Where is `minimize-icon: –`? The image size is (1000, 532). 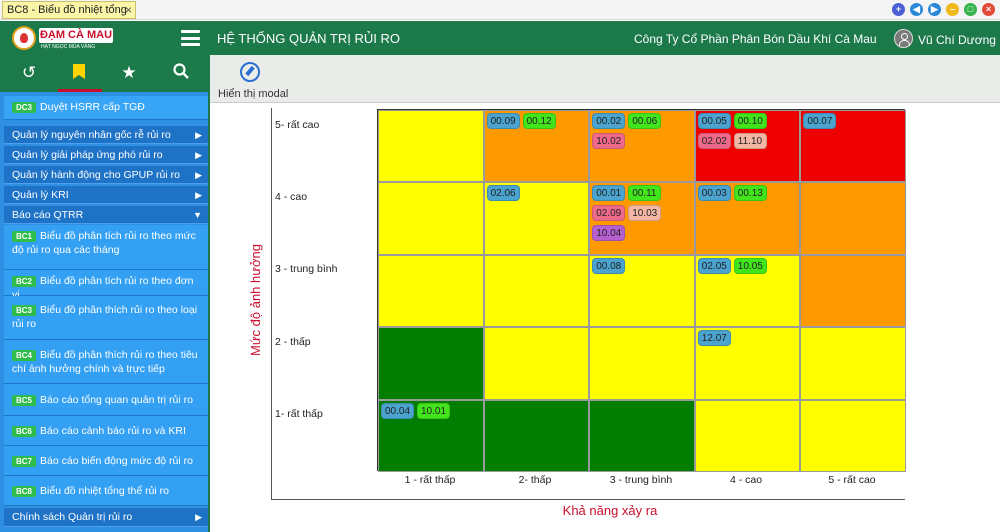
minimize-icon: – is located at coordinates (952, 9).